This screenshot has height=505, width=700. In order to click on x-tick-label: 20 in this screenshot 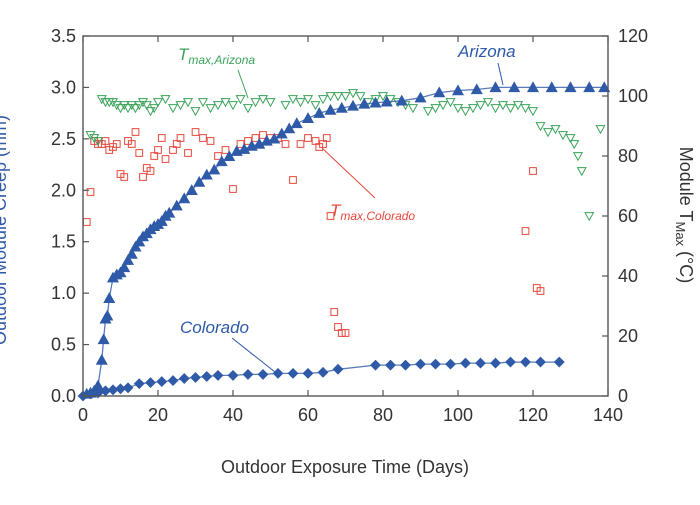, I will do `click(158, 415)`.